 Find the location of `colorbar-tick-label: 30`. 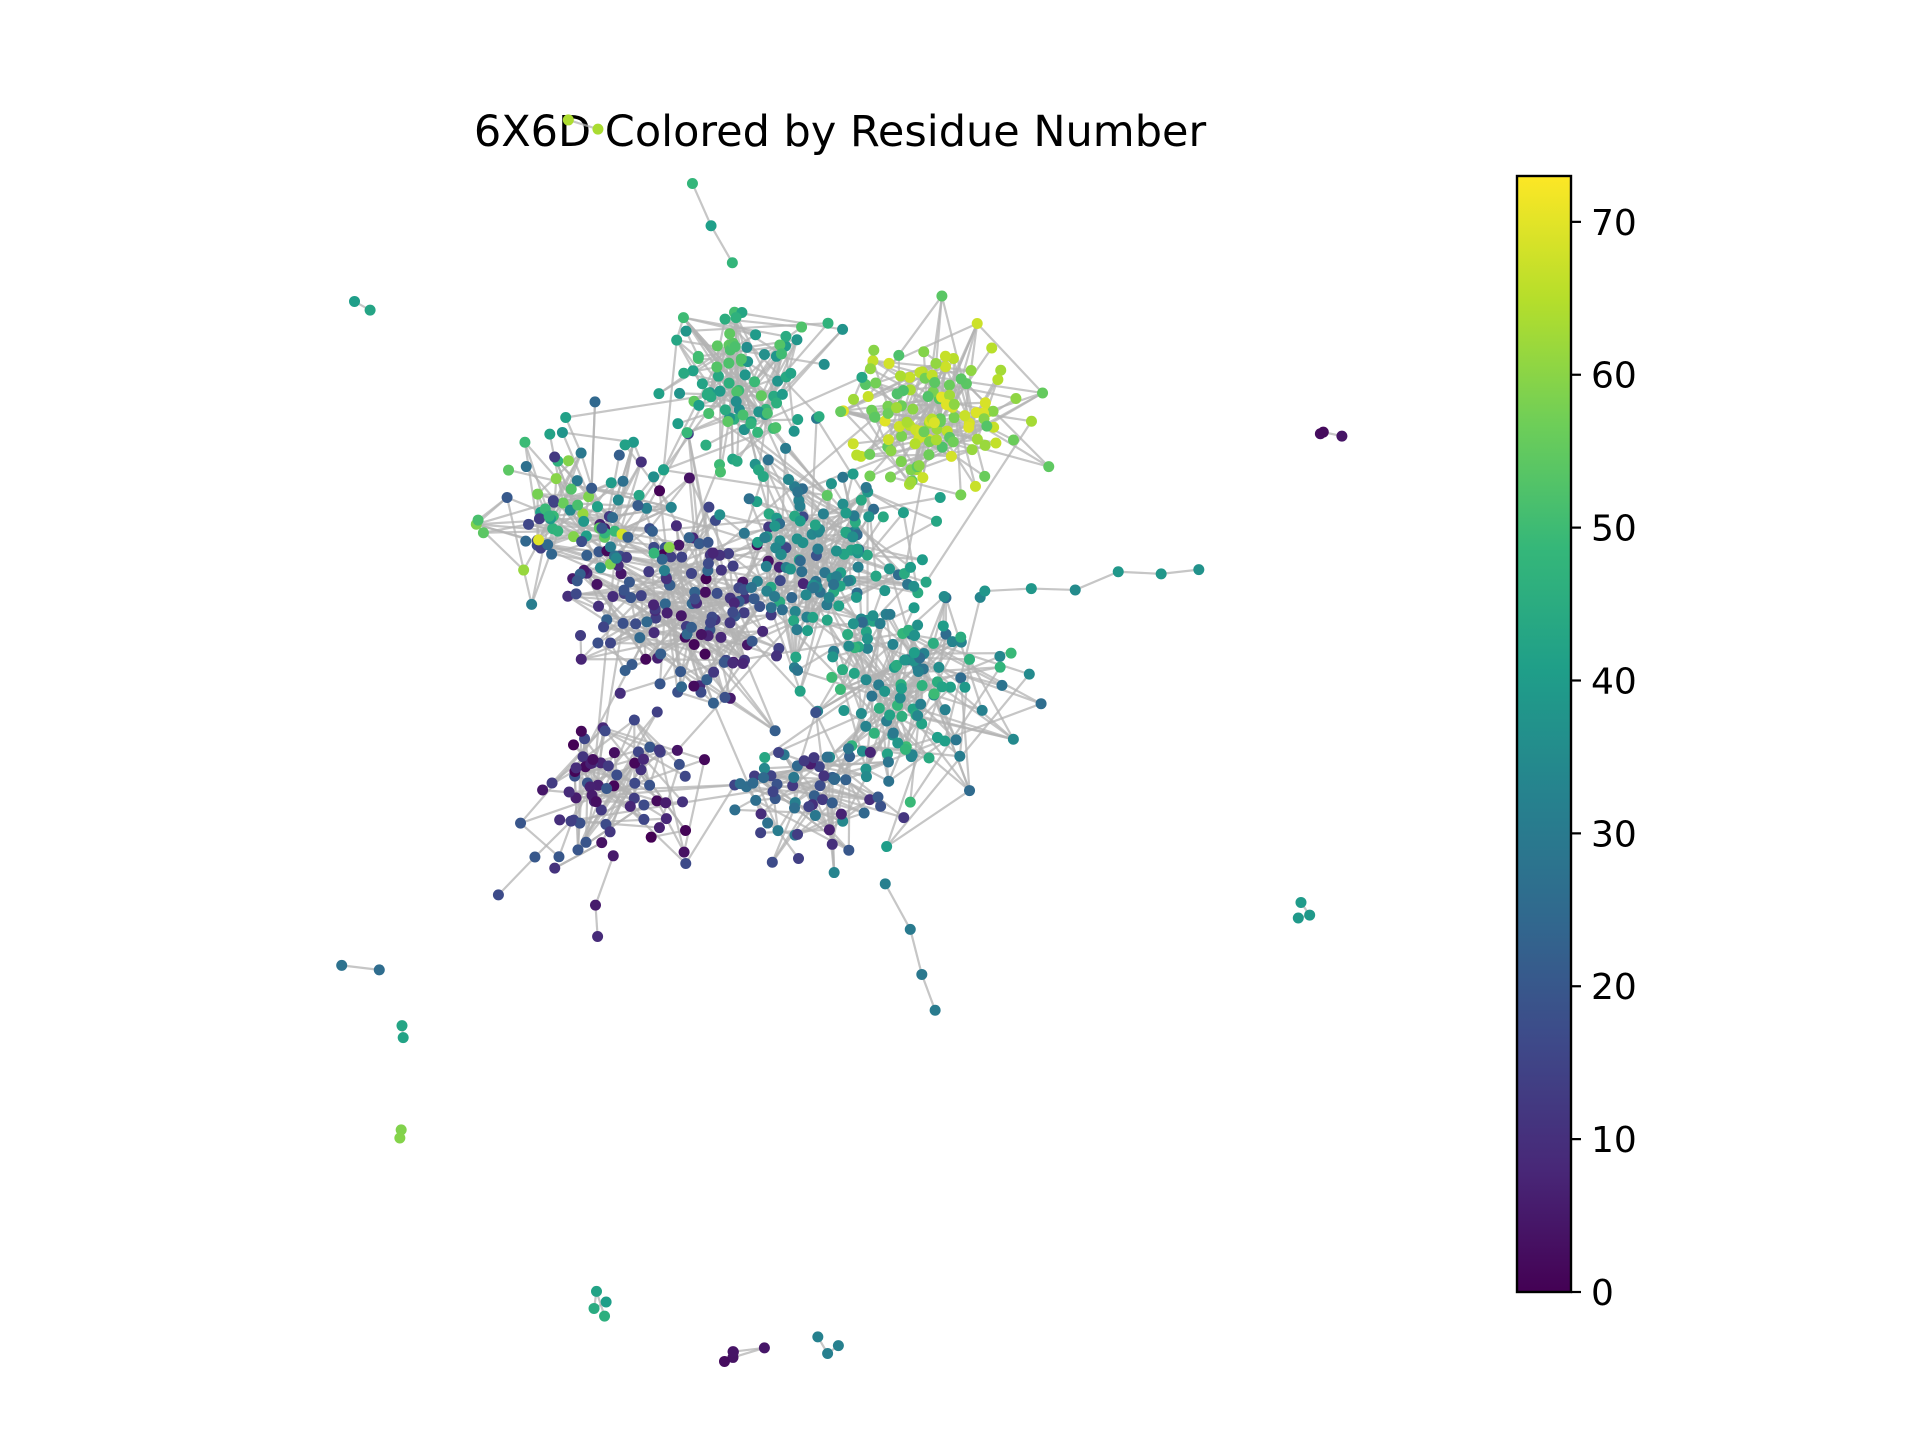

colorbar-tick-label: 30 is located at coordinates (1614, 834).